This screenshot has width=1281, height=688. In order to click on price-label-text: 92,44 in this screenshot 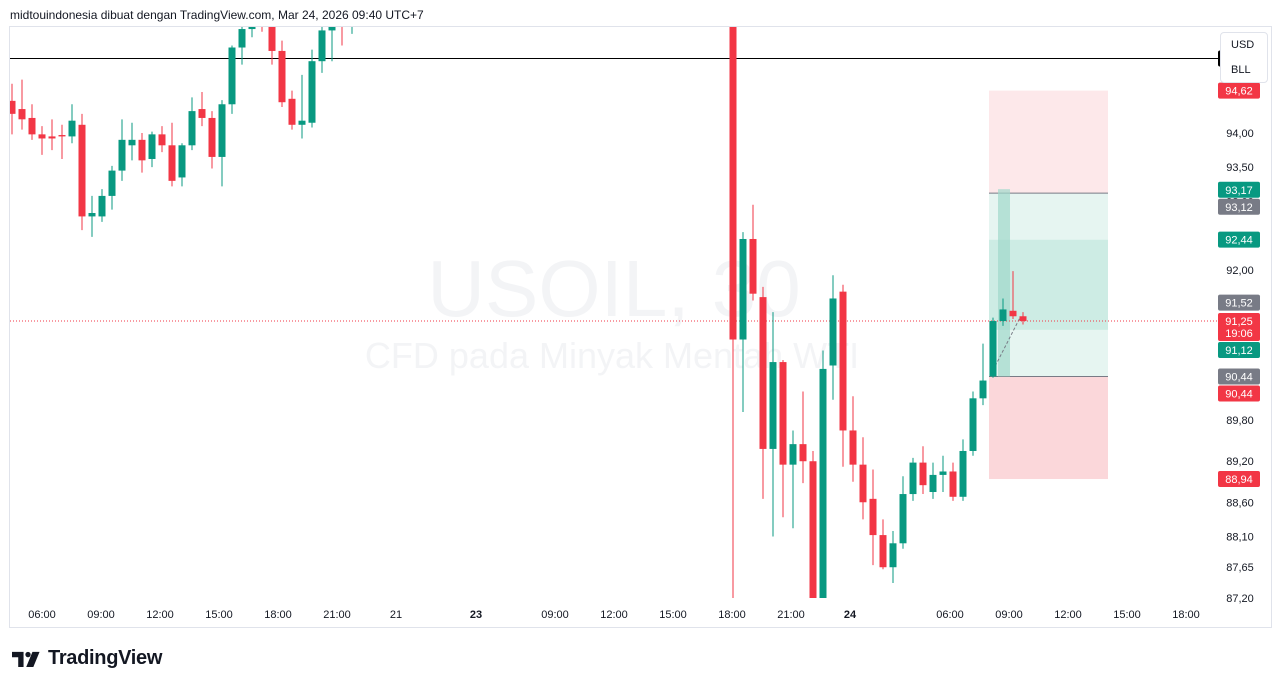, I will do `click(1239, 241)`.